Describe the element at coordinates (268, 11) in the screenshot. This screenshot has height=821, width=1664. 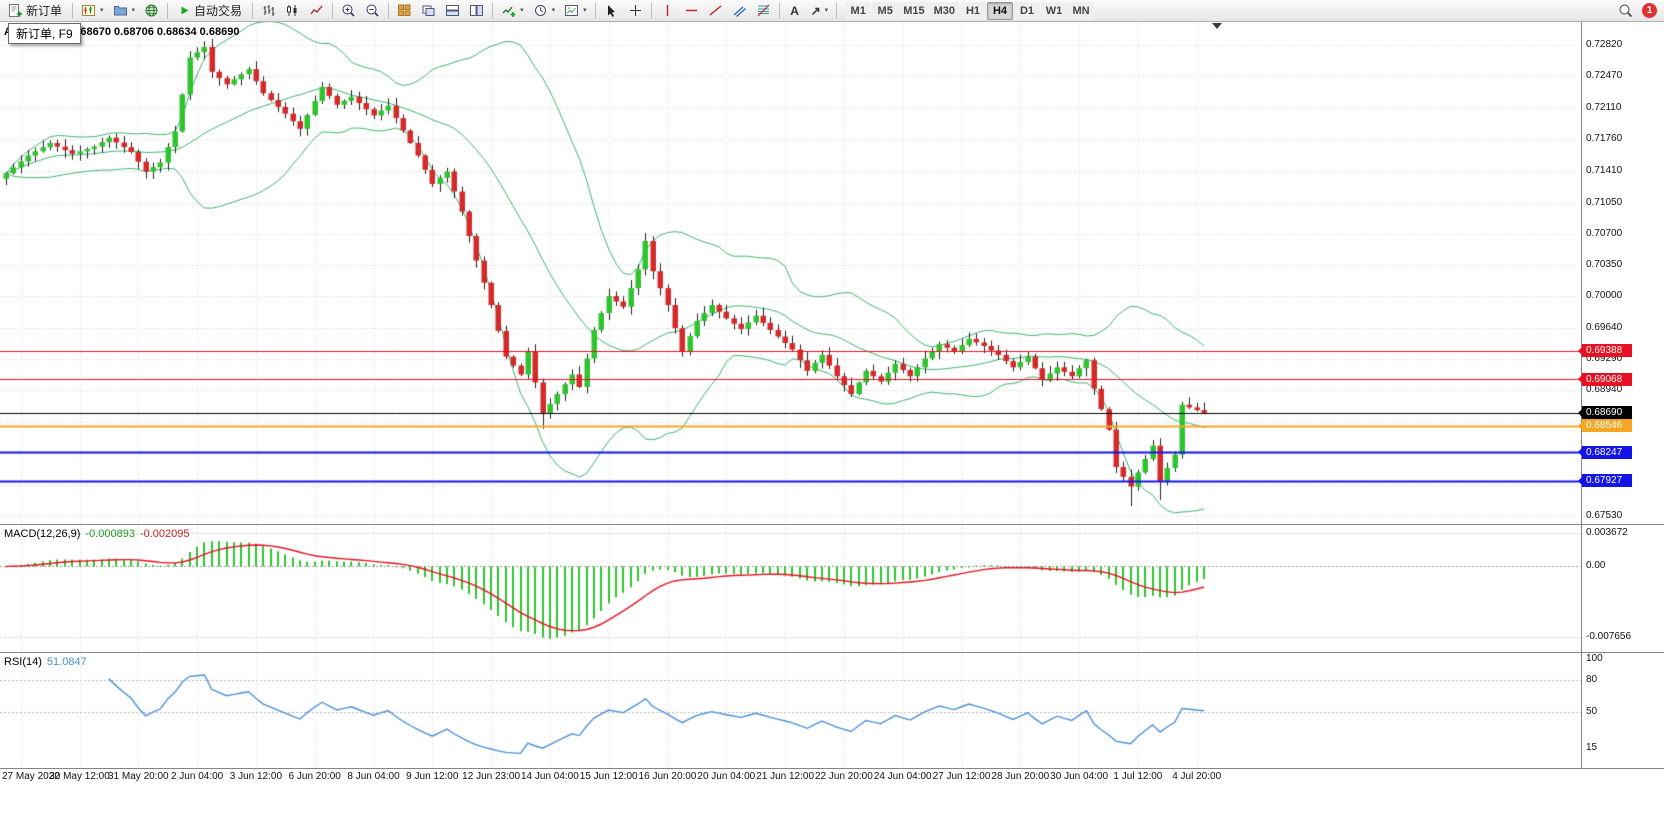
I see `bar-chart-button` at that location.